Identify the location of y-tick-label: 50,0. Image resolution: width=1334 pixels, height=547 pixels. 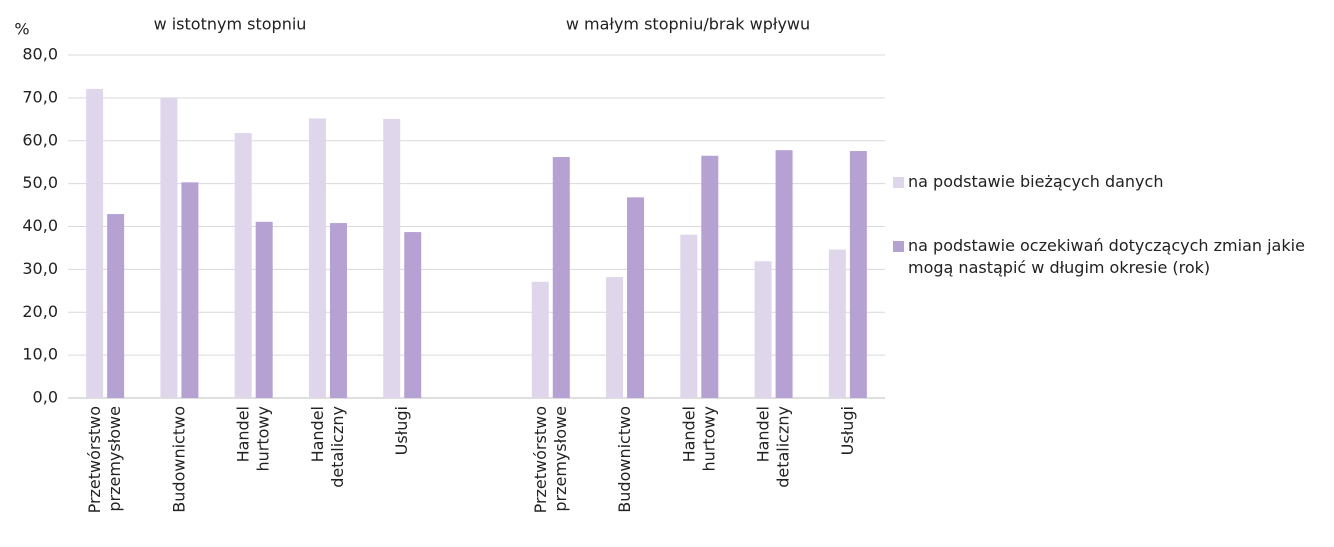
(40, 182).